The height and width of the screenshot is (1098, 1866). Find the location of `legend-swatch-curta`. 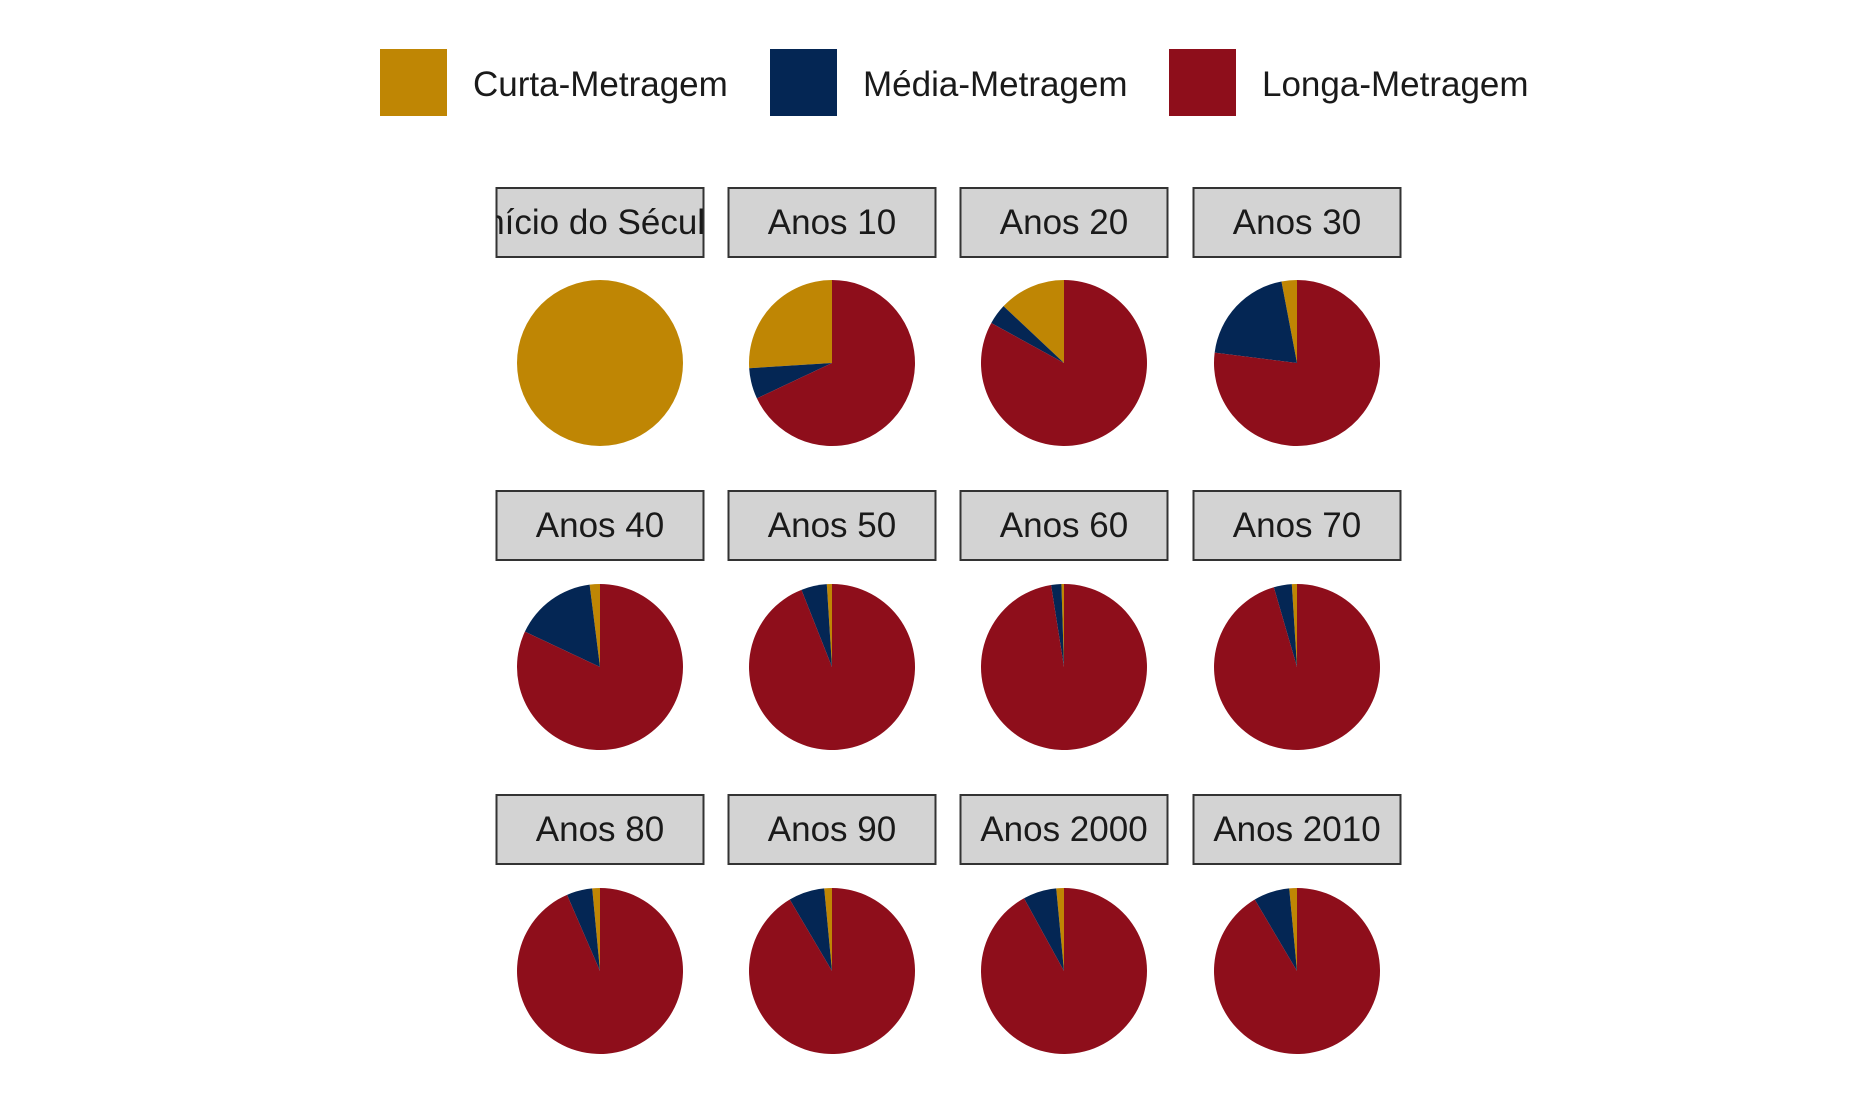

legend-swatch-curta is located at coordinates (413, 82).